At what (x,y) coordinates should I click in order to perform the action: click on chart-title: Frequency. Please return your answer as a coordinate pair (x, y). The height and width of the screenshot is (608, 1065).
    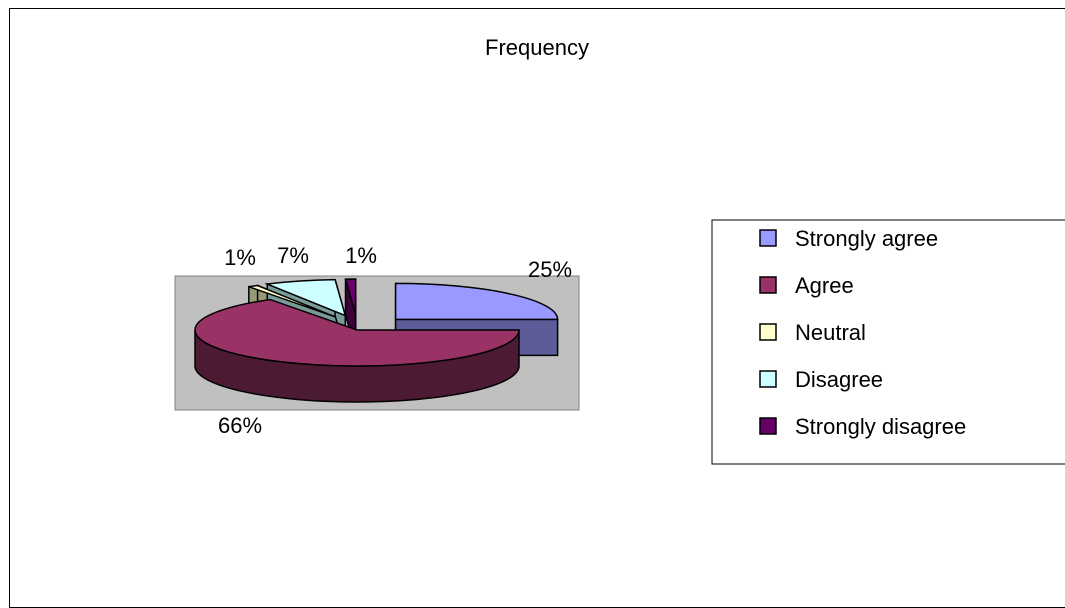
    Looking at the image, I should click on (537, 47).